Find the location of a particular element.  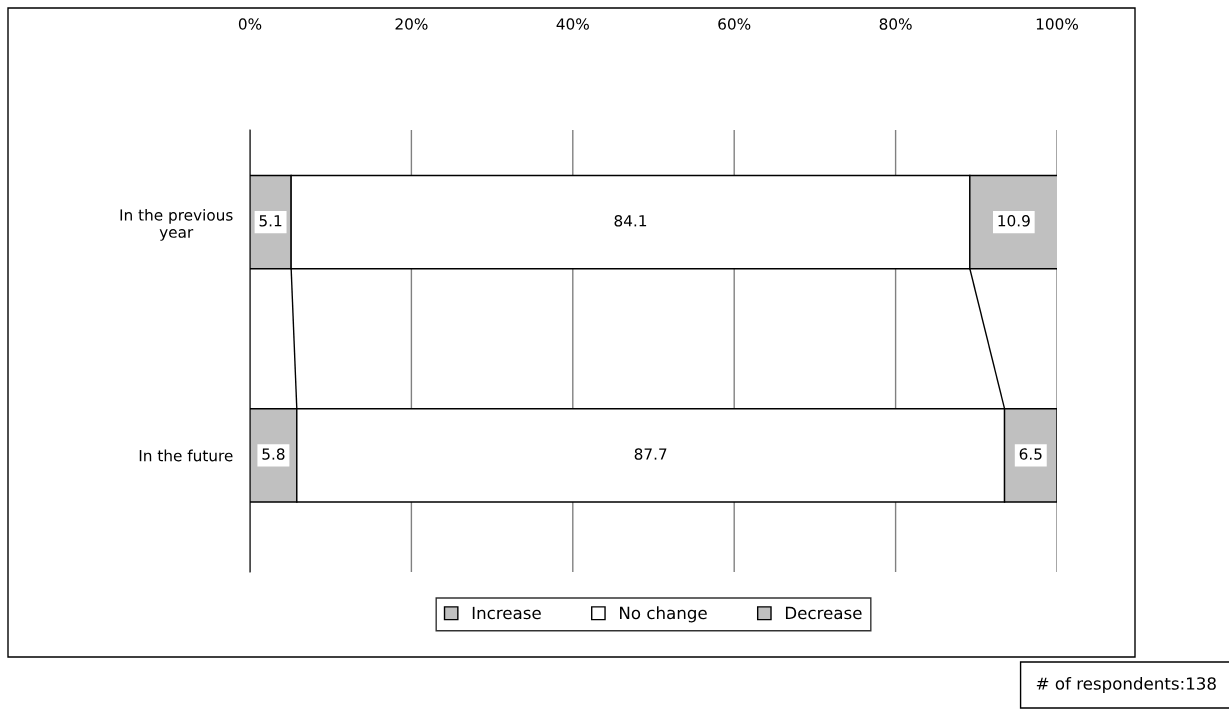

legend-label: Increase is located at coordinates (506, 613).